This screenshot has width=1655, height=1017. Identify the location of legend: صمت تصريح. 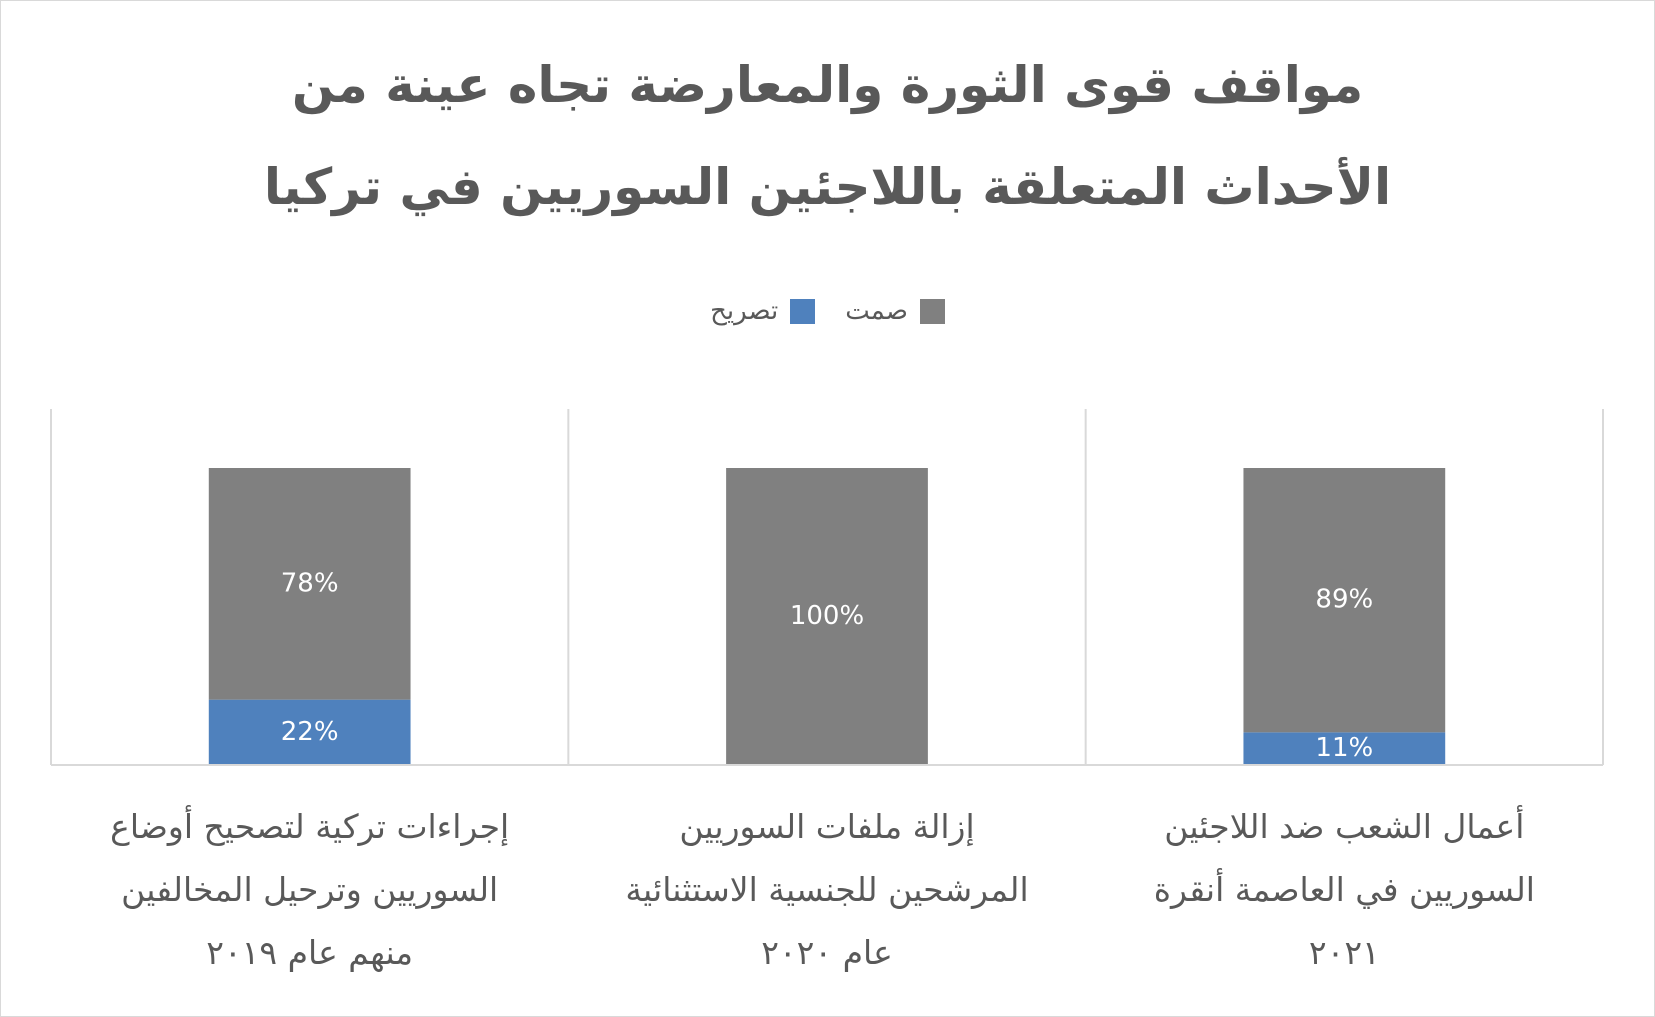
(827, 311).